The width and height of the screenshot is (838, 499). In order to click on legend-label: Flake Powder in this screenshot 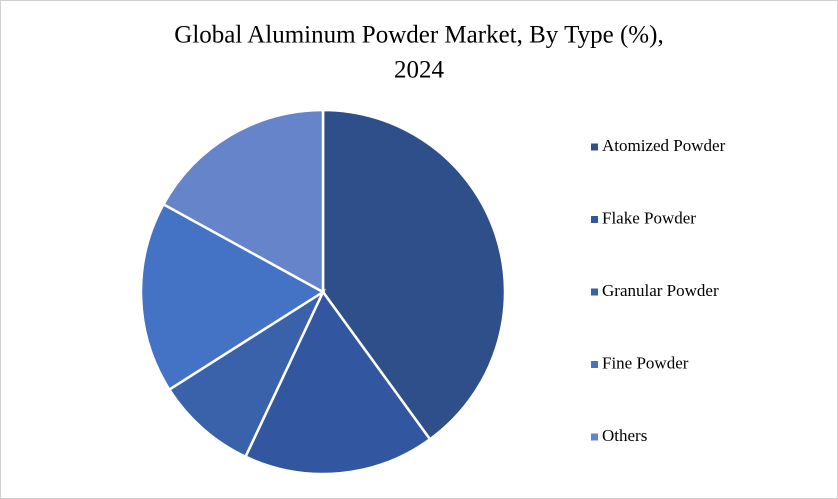, I will do `click(649, 217)`.